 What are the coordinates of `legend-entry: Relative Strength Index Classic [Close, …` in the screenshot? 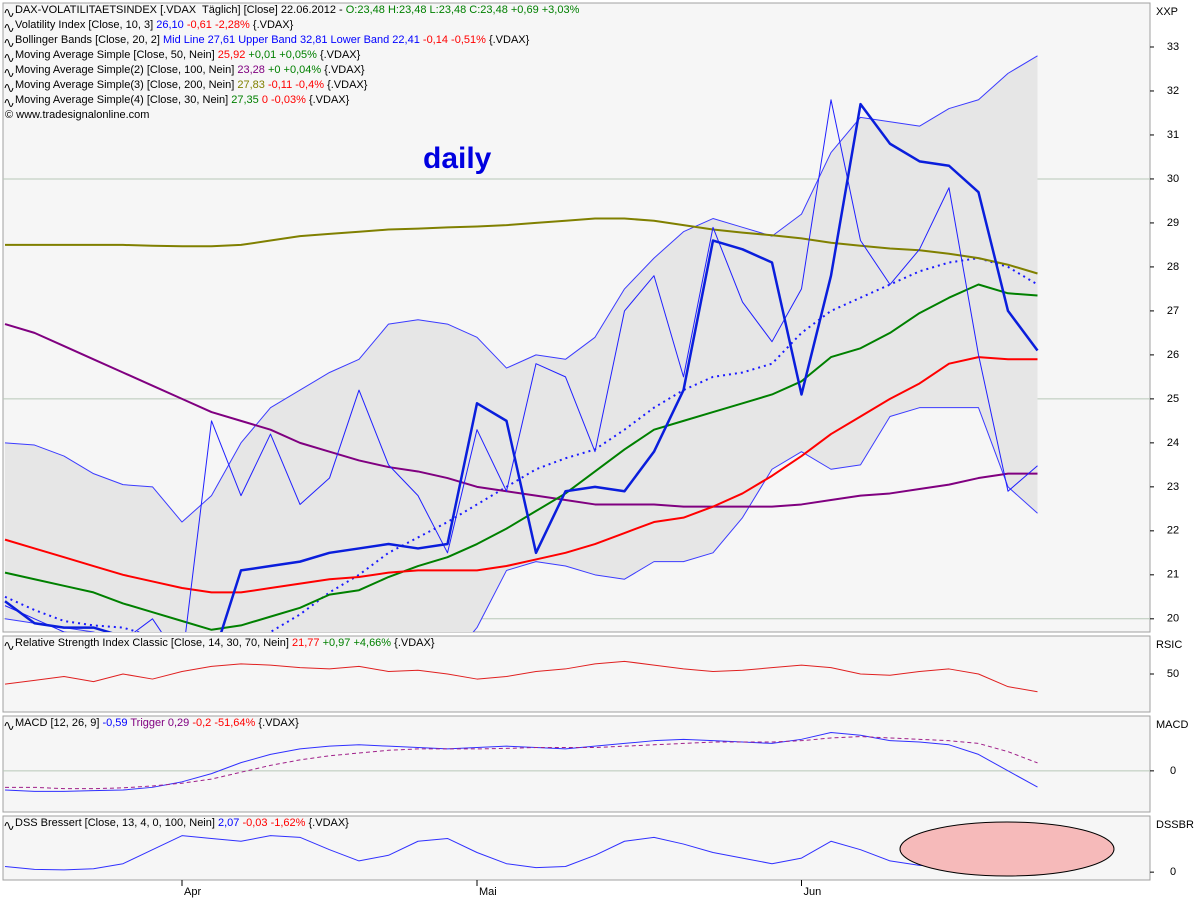 It's located at (225, 643).